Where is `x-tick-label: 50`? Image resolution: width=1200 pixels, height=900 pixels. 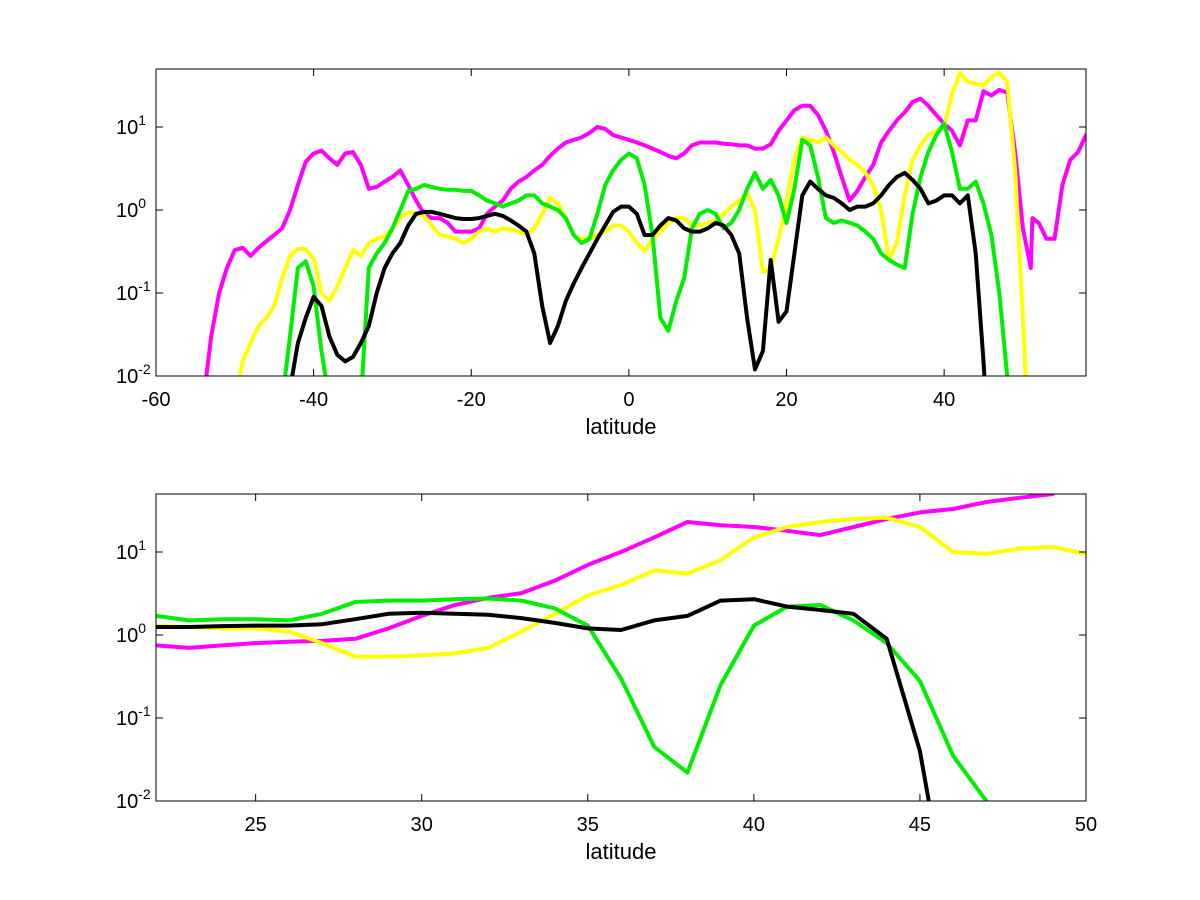
x-tick-label: 50 is located at coordinates (1086, 825).